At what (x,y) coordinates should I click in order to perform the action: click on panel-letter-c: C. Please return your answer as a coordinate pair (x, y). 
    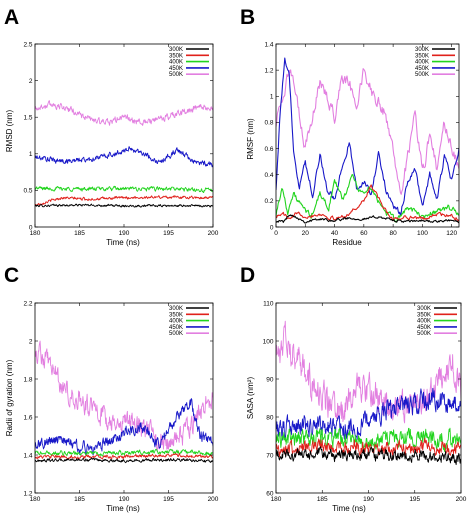
    Looking at the image, I should click on (11, 275).